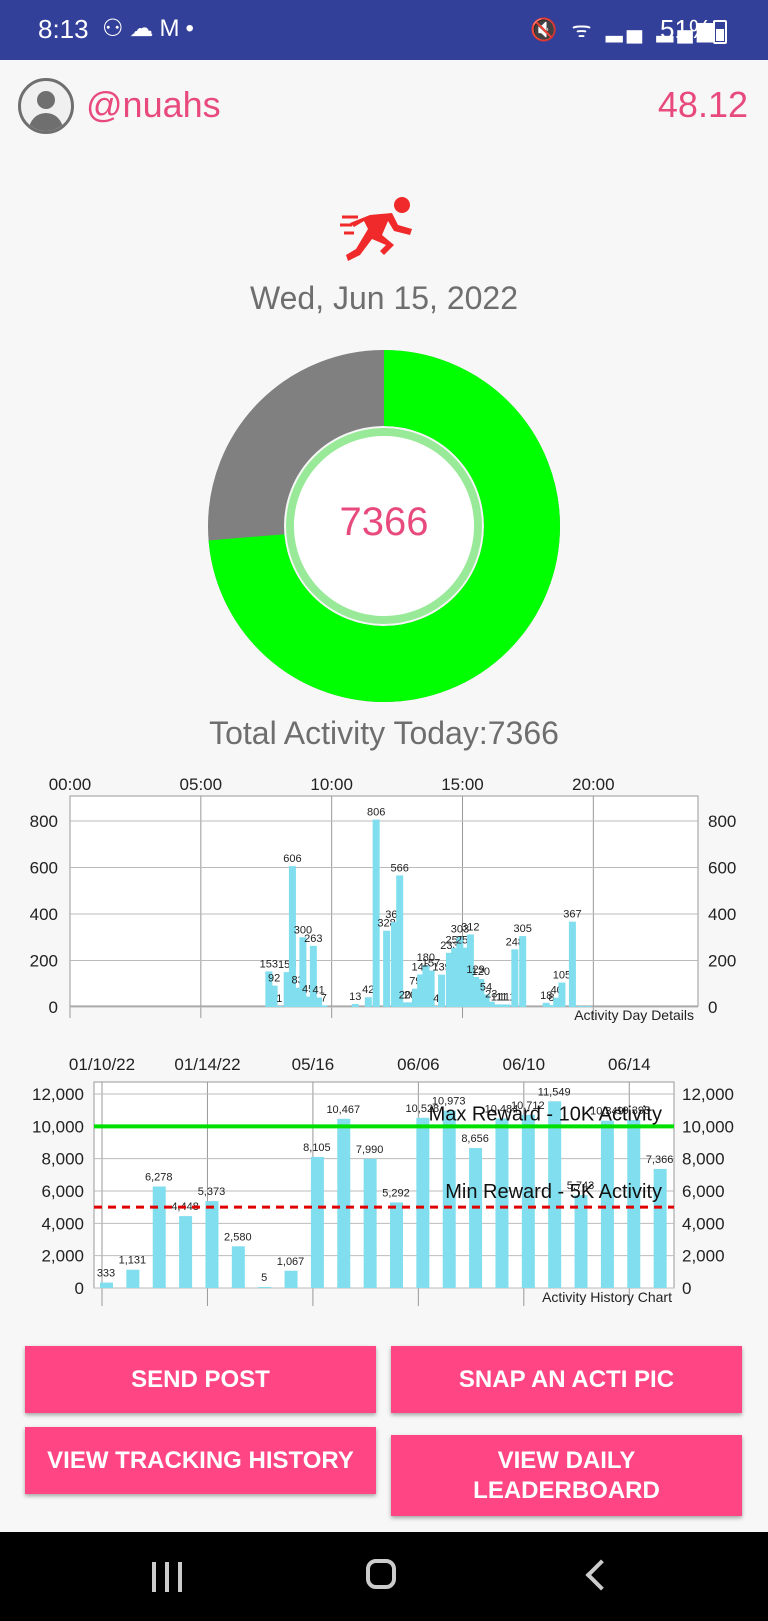  Describe the element at coordinates (405, 995) in the screenshot. I see `day-bar-label: 20` at that location.